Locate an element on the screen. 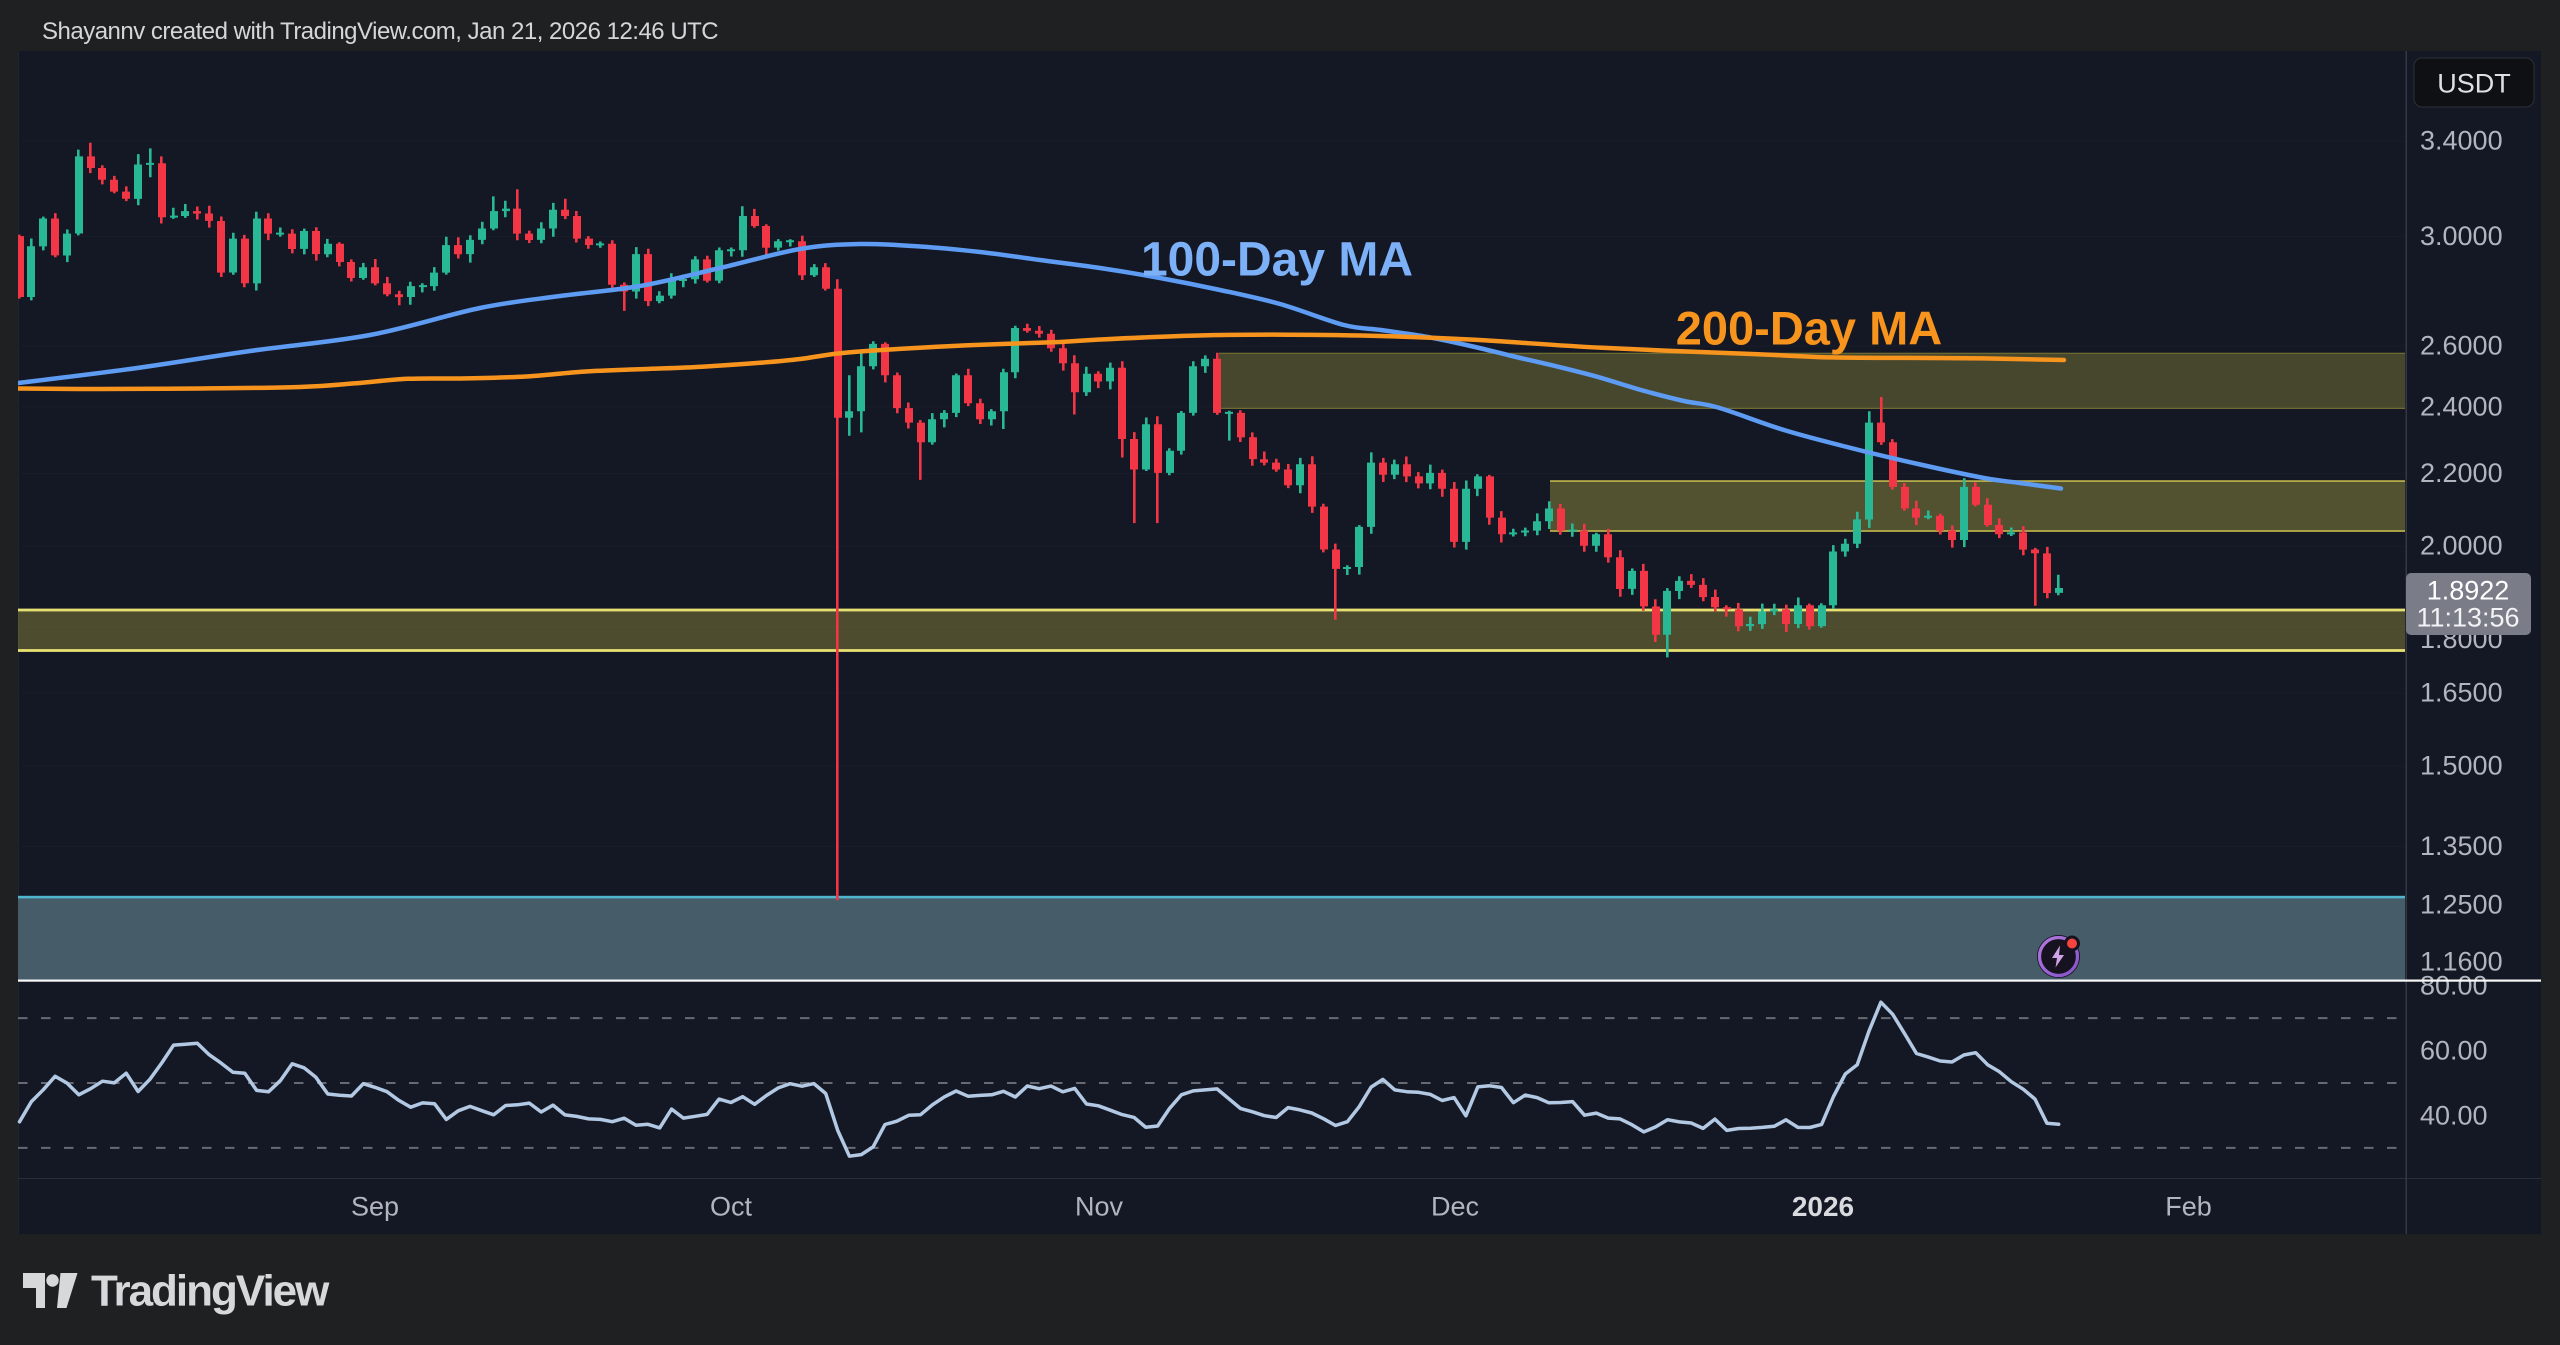  svg-text: 2.6000 is located at coordinates (2461, 345).